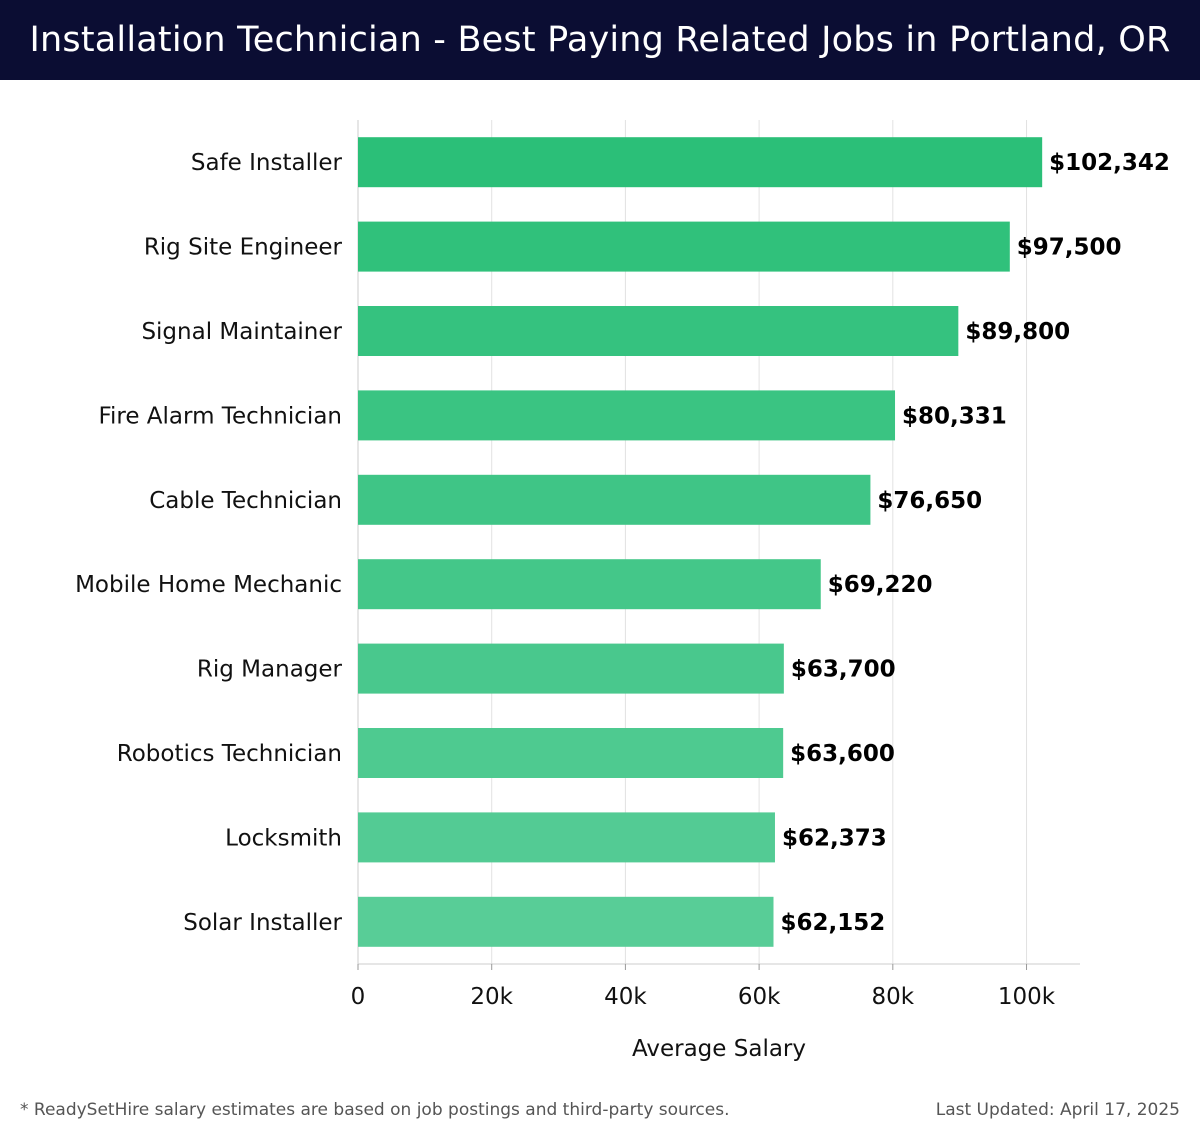 This screenshot has width=1200, height=1140. What do you see at coordinates (719, 1049) in the screenshot?
I see `x-axis-title: Average Salary` at bounding box center [719, 1049].